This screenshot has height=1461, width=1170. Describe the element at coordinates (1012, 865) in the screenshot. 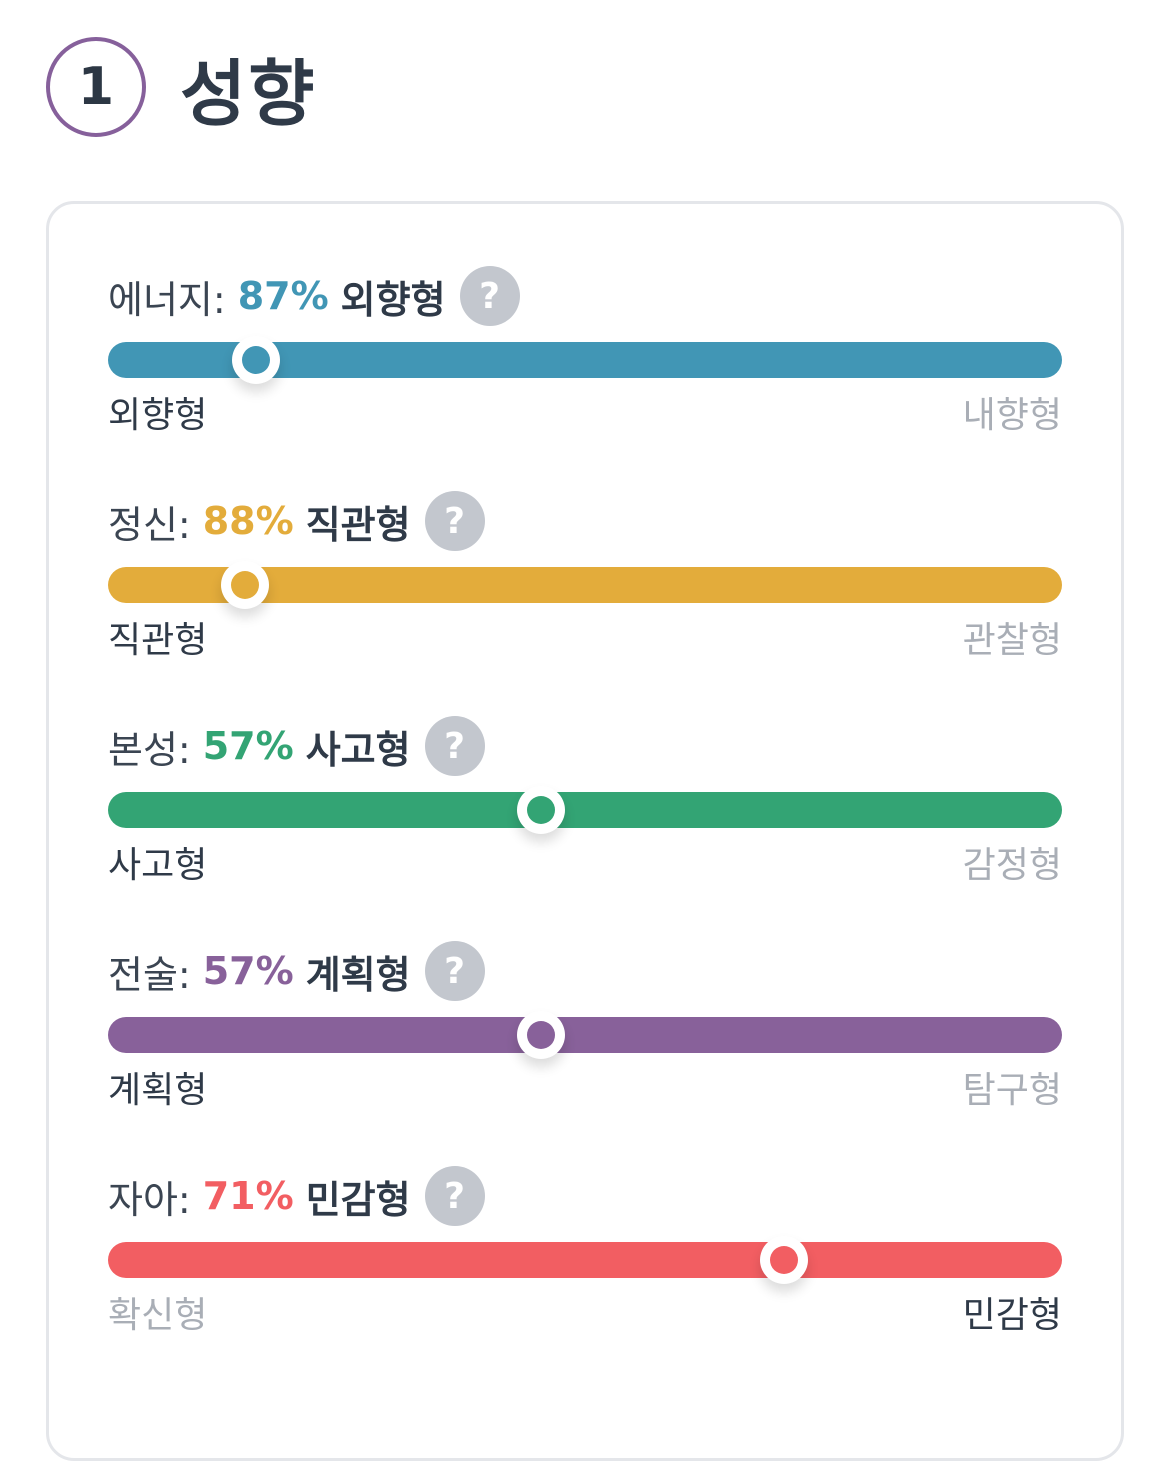

I see `pole-right-label: 감정형` at that location.